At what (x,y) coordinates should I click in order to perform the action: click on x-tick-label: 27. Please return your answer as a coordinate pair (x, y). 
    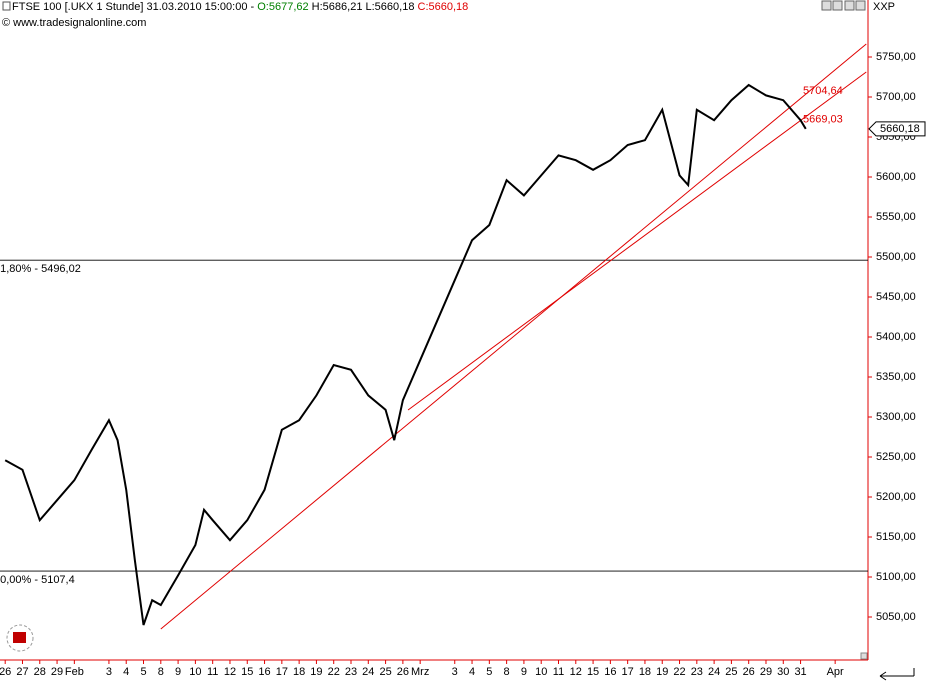
    Looking at the image, I should click on (22, 672).